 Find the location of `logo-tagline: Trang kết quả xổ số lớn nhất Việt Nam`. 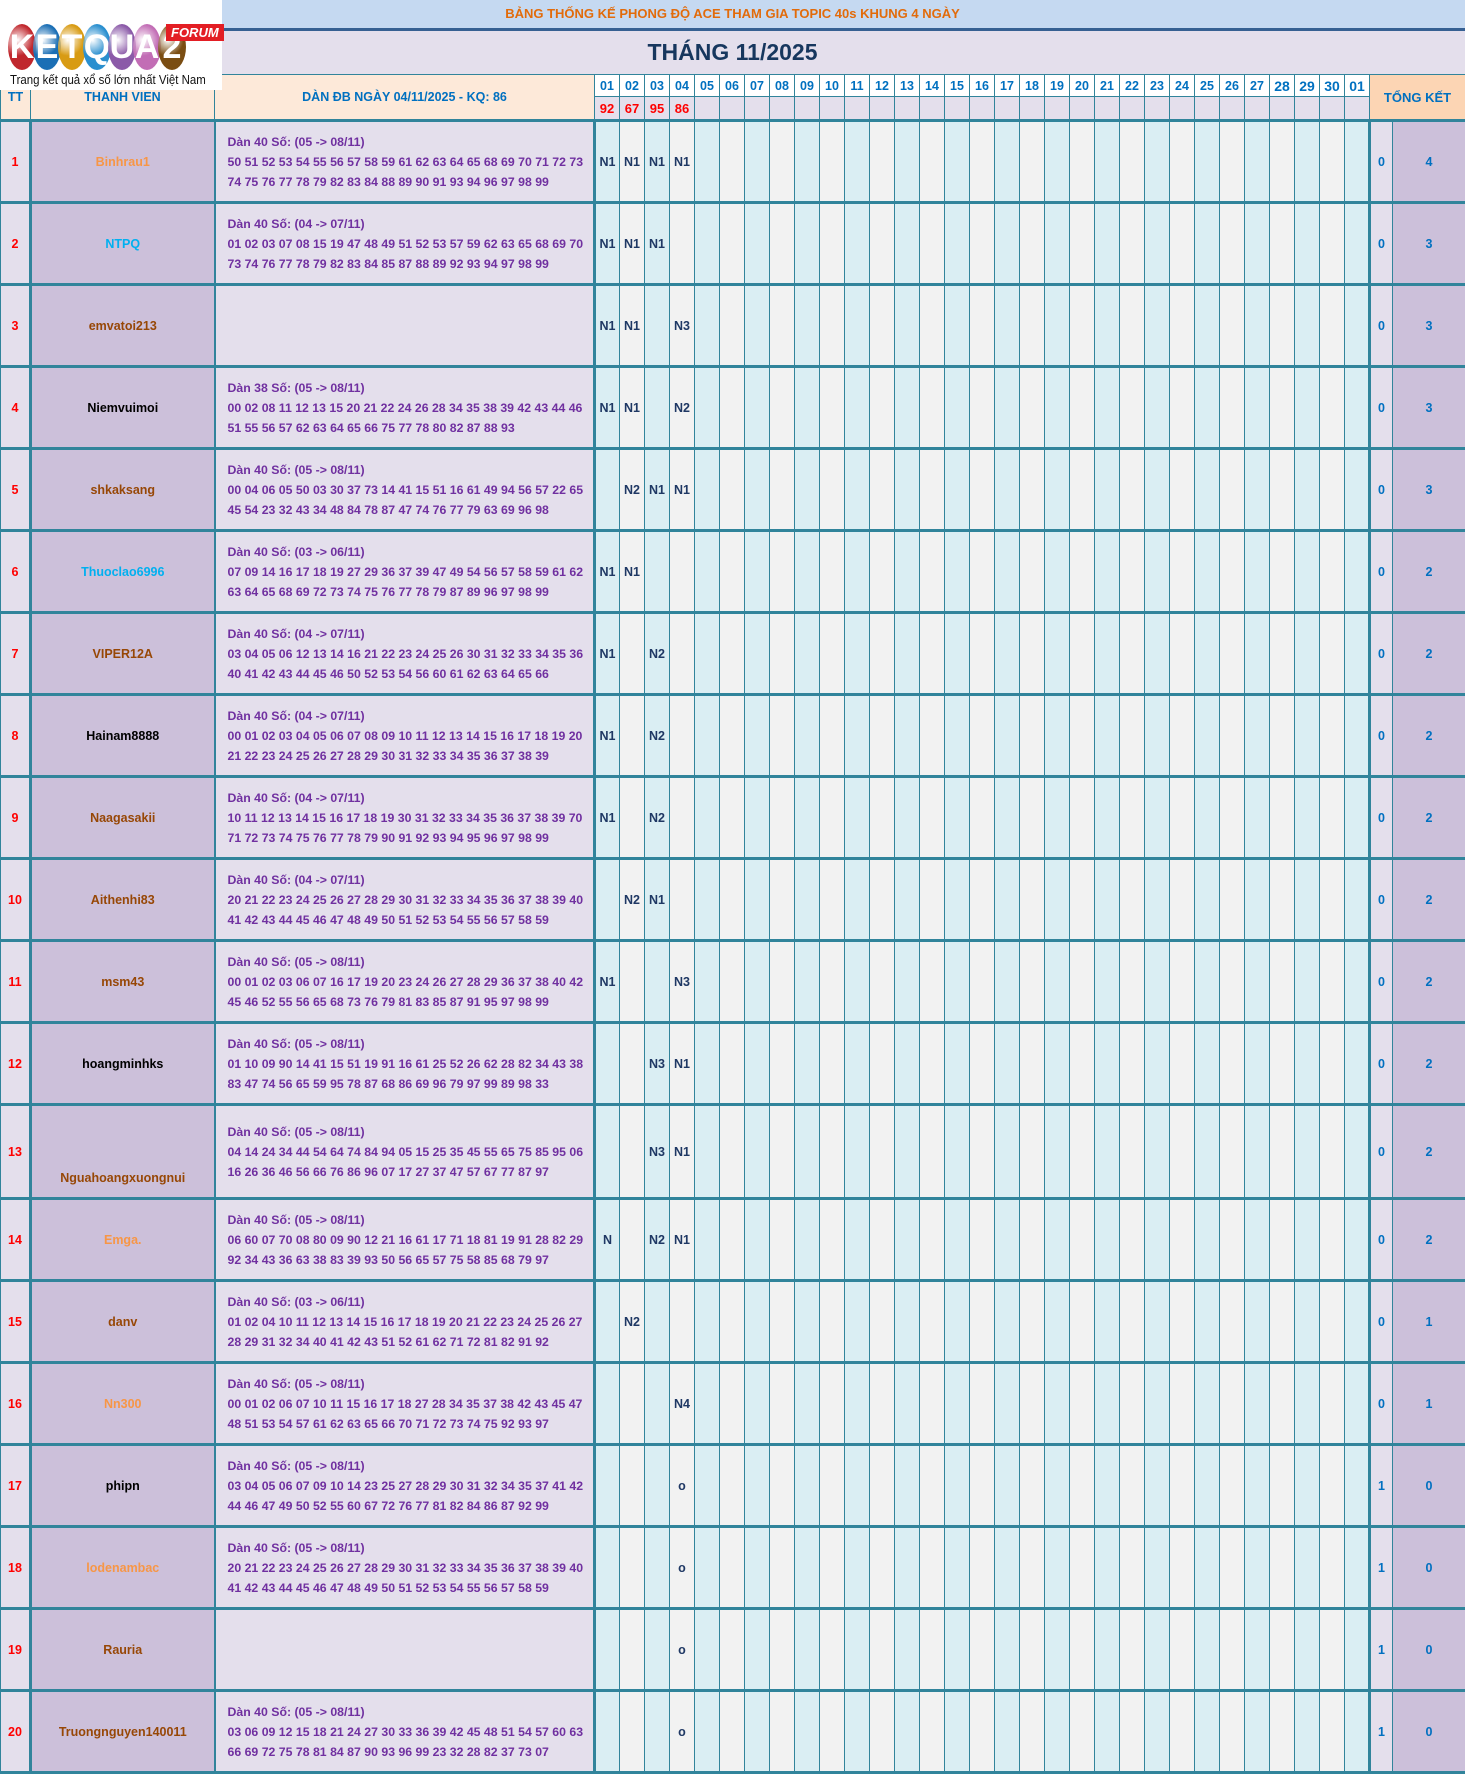

logo-tagline: Trang kết quả xổ số lớn nhất Việt Nam is located at coordinates (108, 79).